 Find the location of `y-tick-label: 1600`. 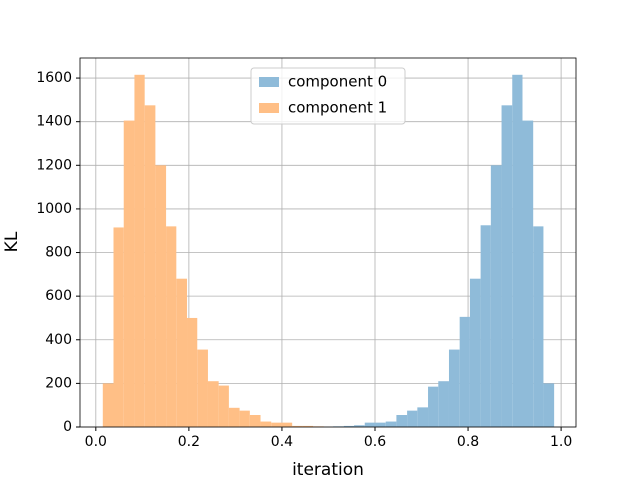

y-tick-label: 1600 is located at coordinates (54, 78).